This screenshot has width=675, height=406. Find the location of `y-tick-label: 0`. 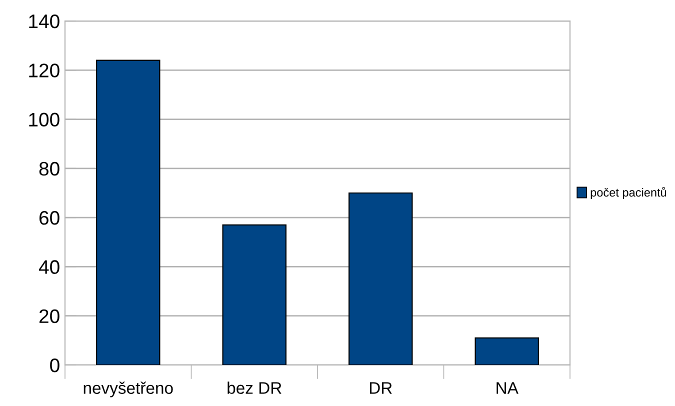

y-tick-label: 0 is located at coordinates (55, 365).